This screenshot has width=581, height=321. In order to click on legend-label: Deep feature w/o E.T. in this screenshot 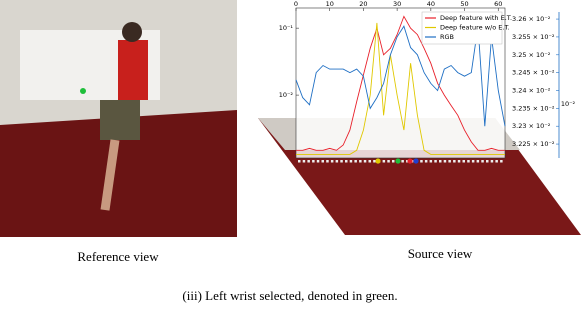, I will do `click(475, 28)`.